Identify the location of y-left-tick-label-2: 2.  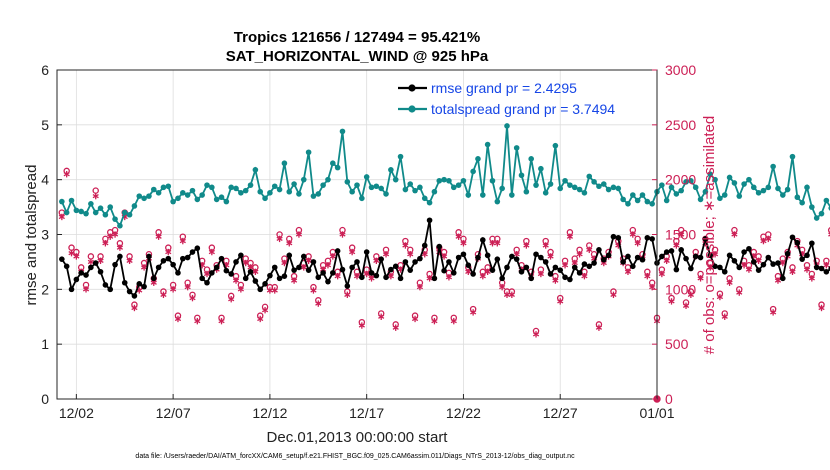
(45, 289).